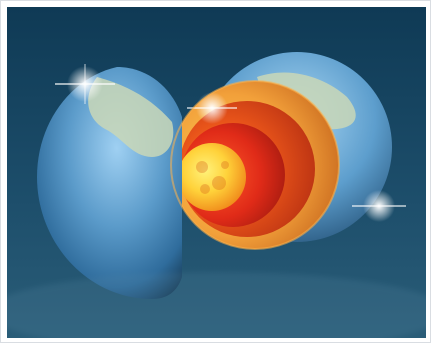  I want to click on inner-core-texture, so click(212, 177).